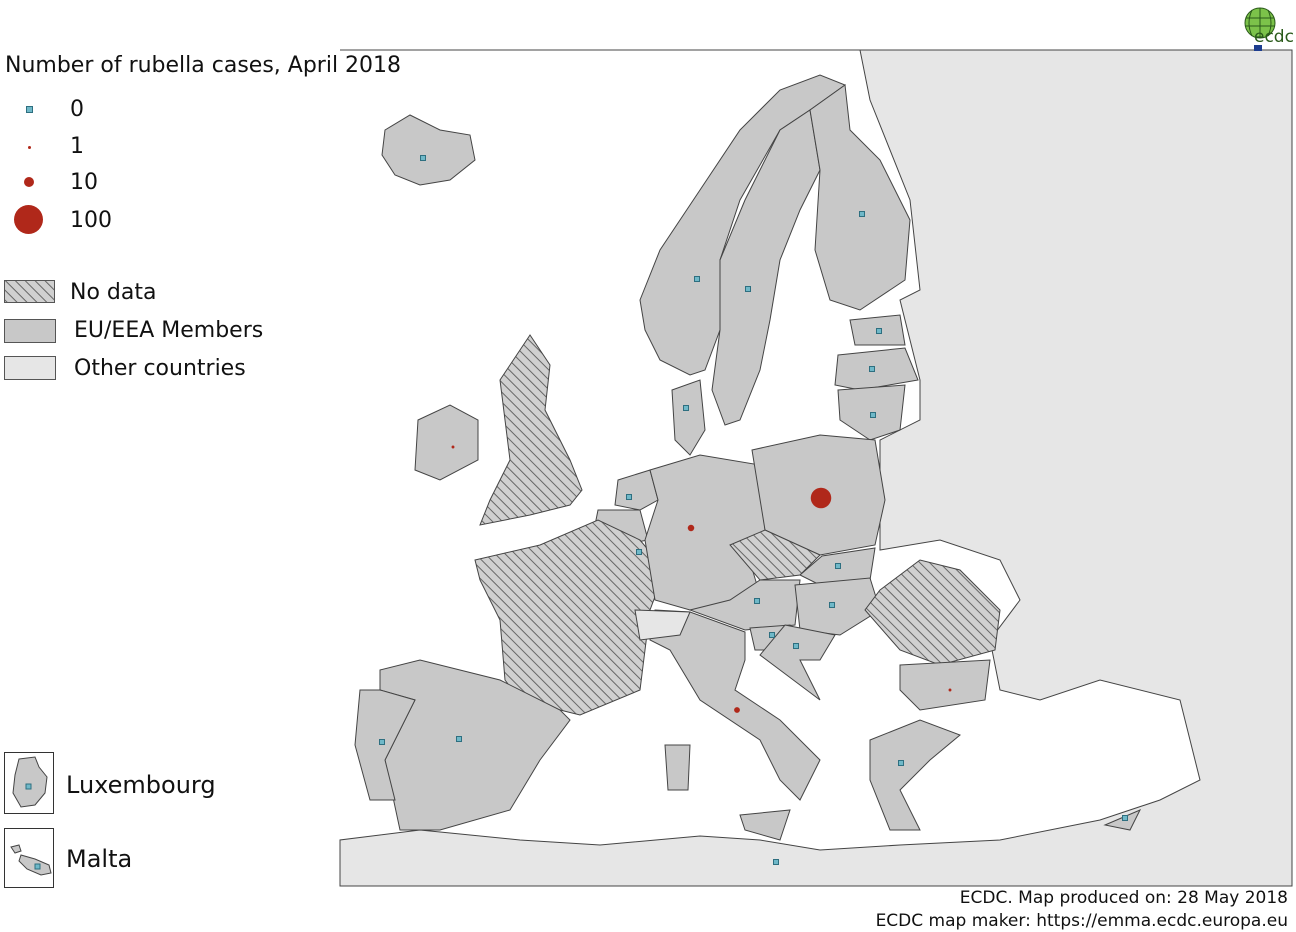 Image resolution: width=1296 pixels, height=932 pixels. What do you see at coordinates (99, 859) in the screenshot?
I see `inset-label-malta: Malta` at bounding box center [99, 859].